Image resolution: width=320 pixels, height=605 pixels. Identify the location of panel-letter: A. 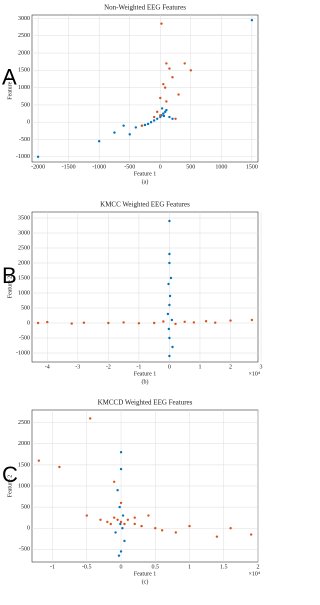
(9, 76).